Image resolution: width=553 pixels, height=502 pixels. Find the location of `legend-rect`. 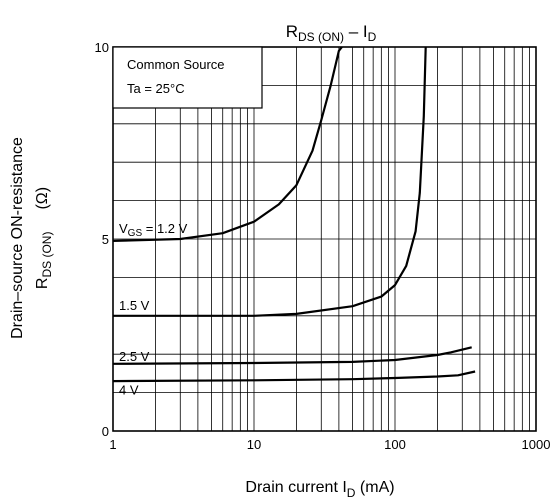

legend-rect is located at coordinates (187, 77).